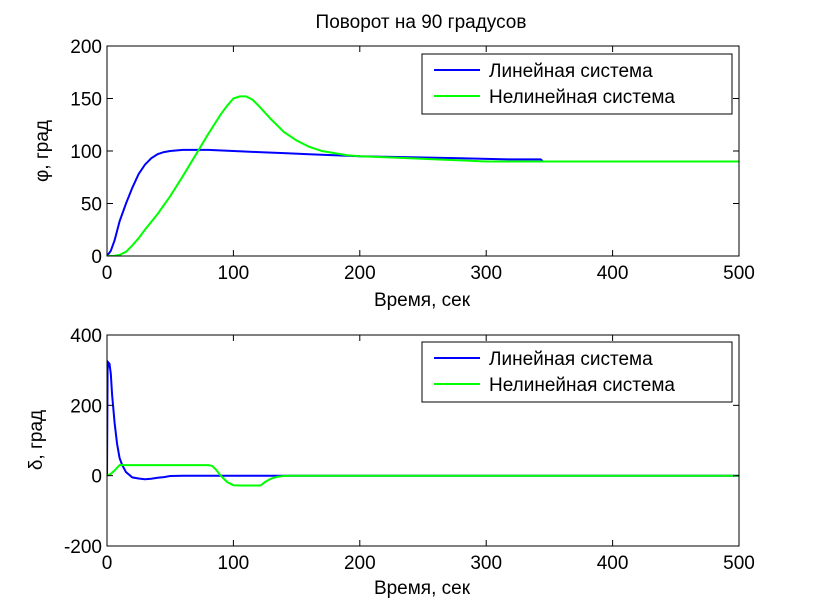 The width and height of the screenshot is (817, 612). Describe the element at coordinates (42, 151) in the screenshot. I see `y-axis-label: φ, град` at that location.